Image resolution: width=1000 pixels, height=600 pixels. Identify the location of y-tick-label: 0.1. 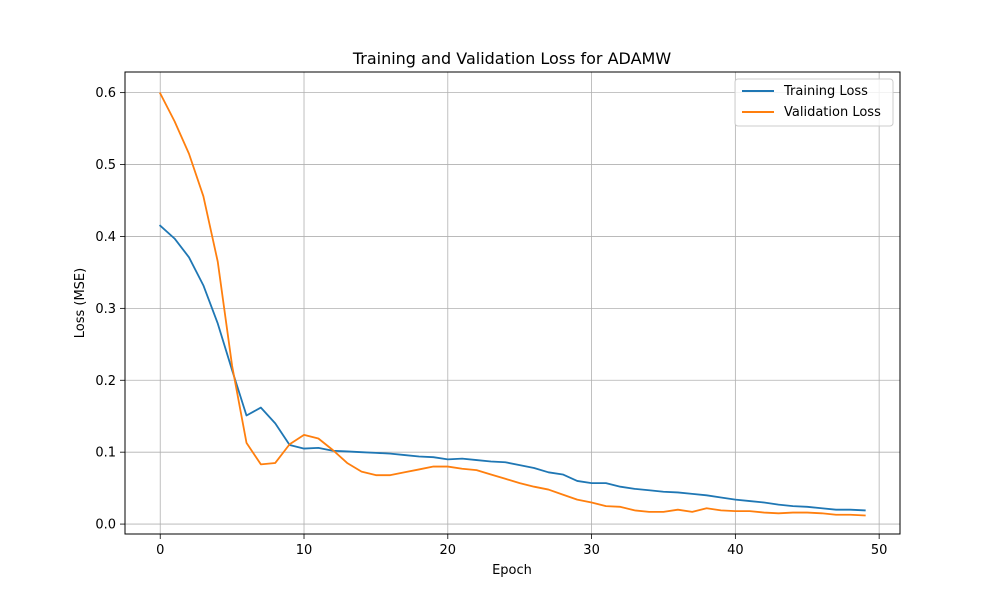
(105, 453).